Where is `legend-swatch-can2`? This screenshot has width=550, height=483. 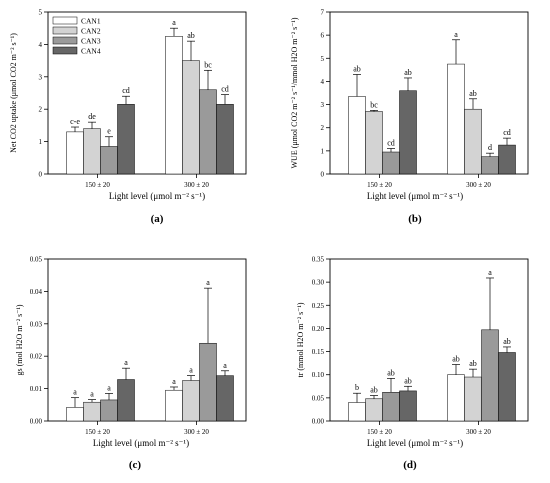 legend-swatch-can2 is located at coordinates (65, 30).